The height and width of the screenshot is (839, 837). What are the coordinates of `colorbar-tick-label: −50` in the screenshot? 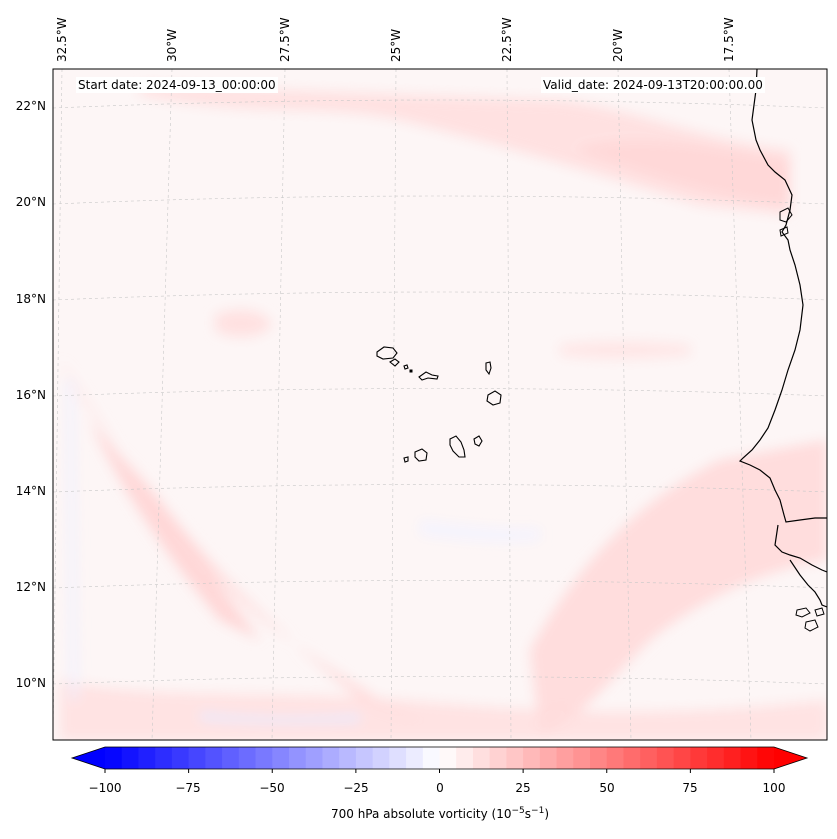 It's located at (272, 788).